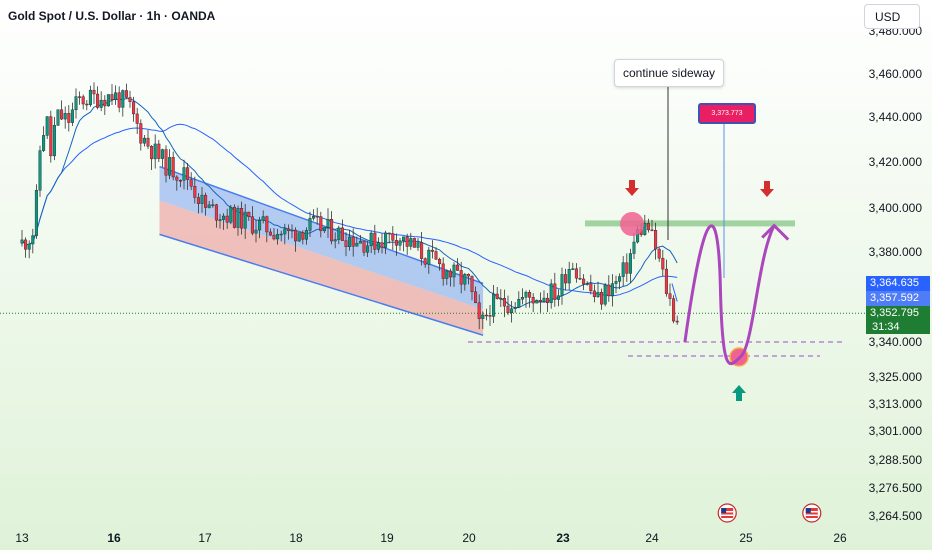 The image size is (932, 550). What do you see at coordinates (669, 73) in the screenshot?
I see `callout-label: continue sideway` at bounding box center [669, 73].